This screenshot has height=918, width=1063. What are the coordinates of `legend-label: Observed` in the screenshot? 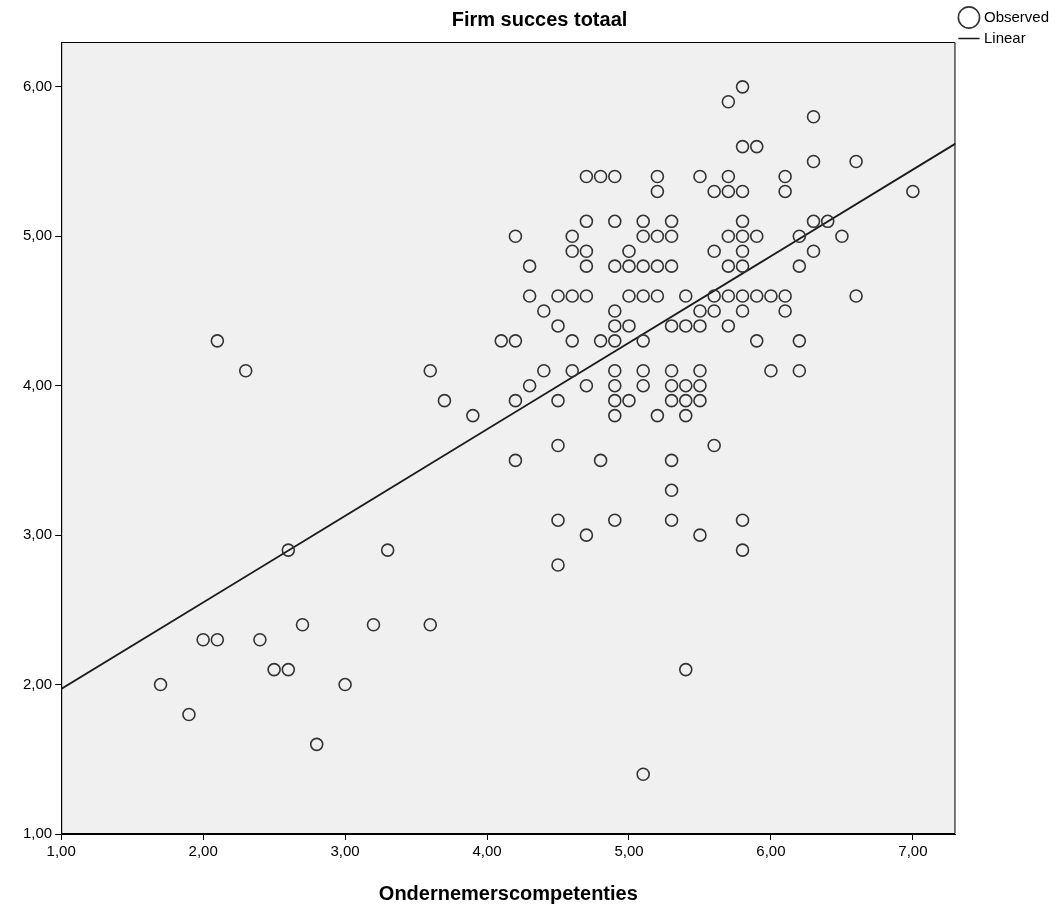 It's located at (1016, 16).